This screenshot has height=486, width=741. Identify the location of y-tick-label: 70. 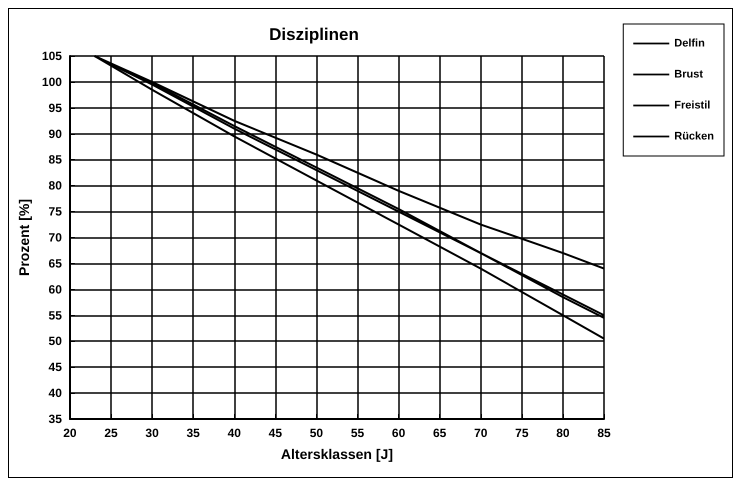
(55, 237).